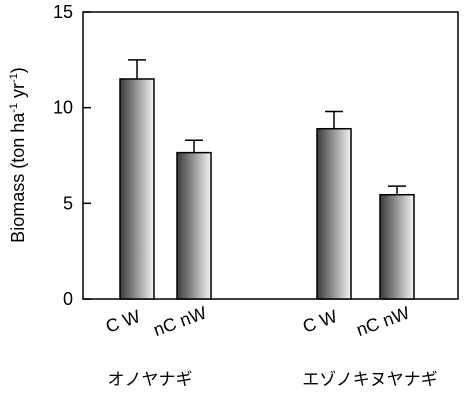 Image resolution: width=466 pixels, height=400 pixels. What do you see at coordinates (68, 203) in the screenshot?
I see `y-tick-label: 5` at bounding box center [68, 203].